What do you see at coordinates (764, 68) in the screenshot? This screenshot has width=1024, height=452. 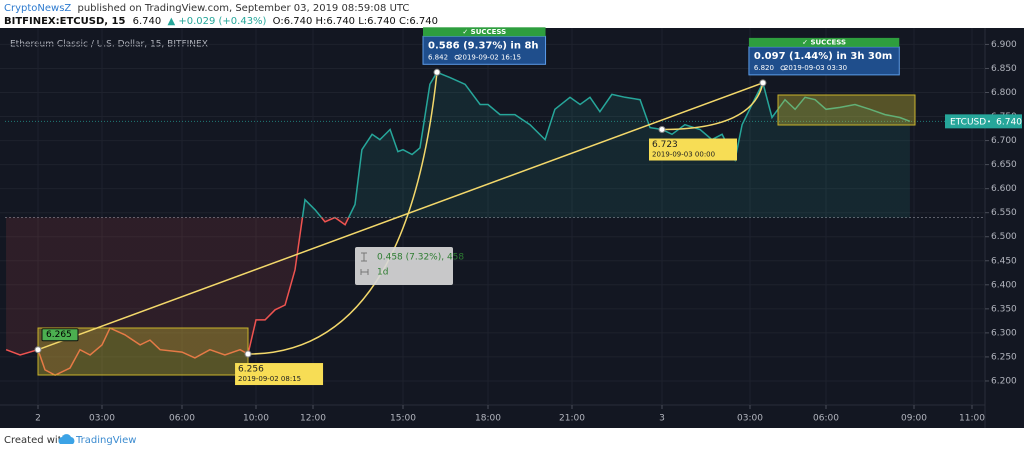 I see `target-price: 6.820` at bounding box center [764, 68].